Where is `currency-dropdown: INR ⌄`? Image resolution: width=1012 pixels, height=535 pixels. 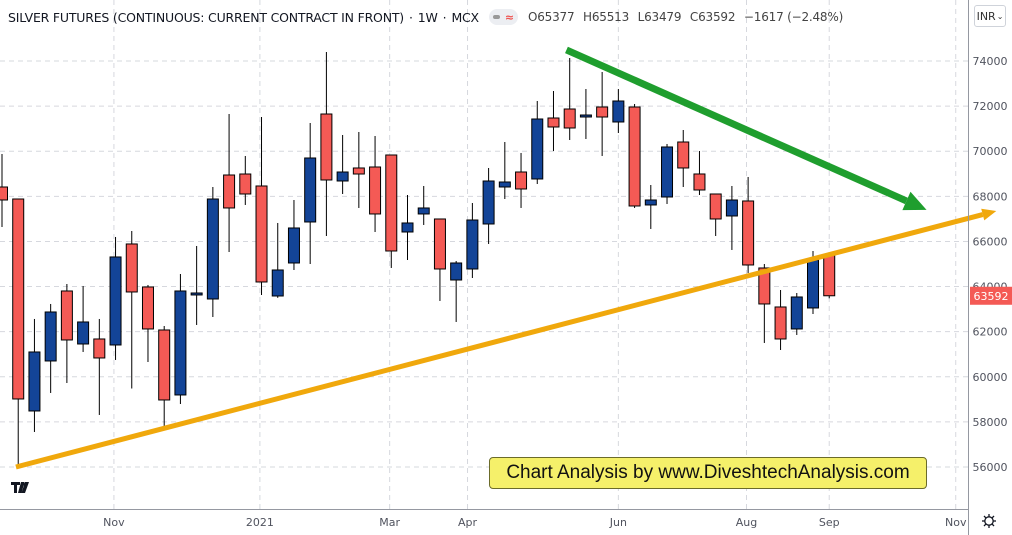
currency-dropdown: INR ⌄ is located at coordinates (990, 16).